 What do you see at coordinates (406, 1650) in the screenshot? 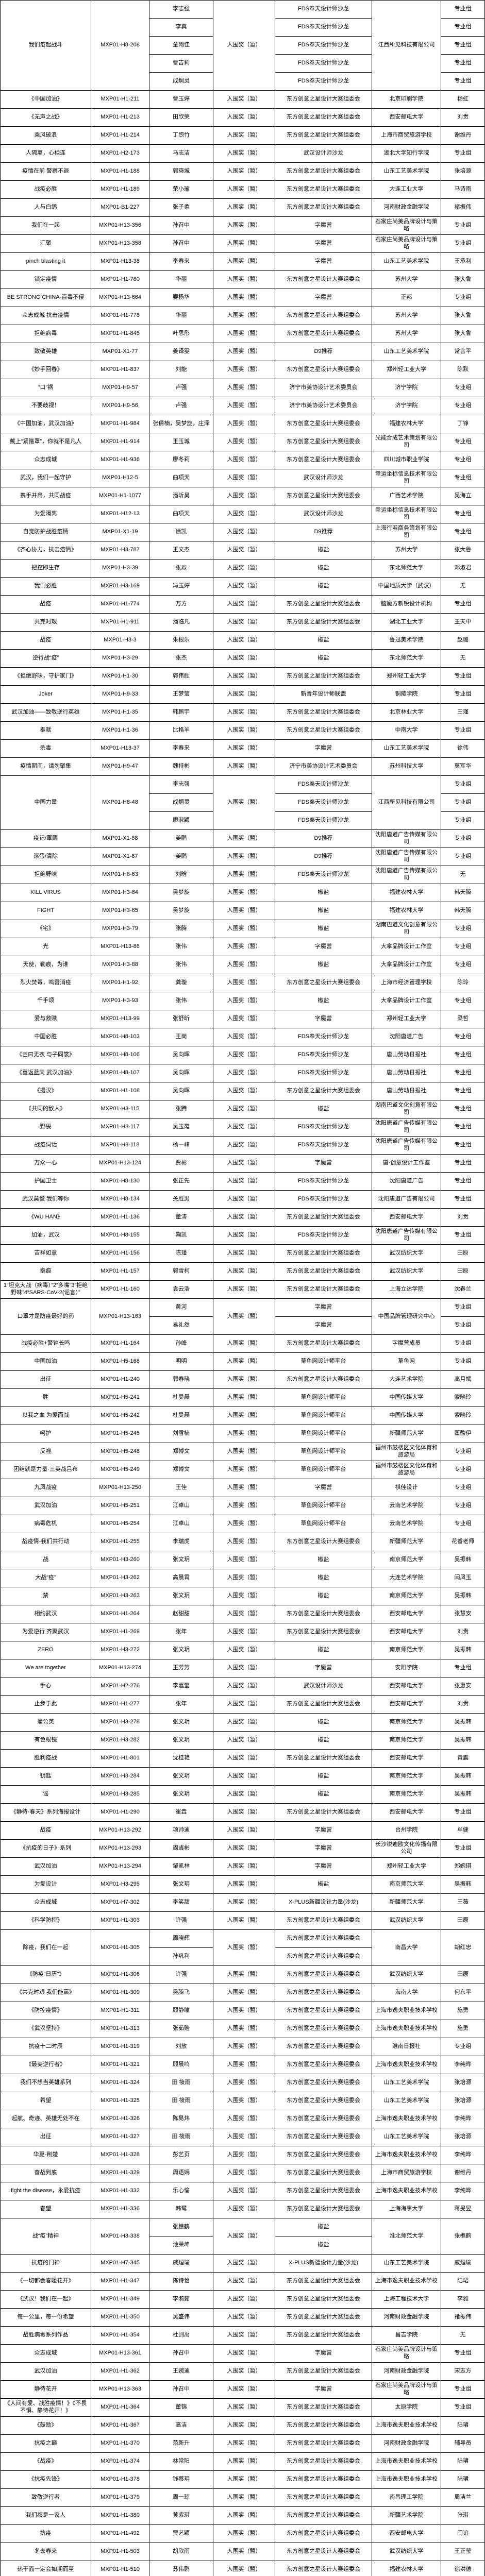
I see `school-cell: 南京师范大学` at bounding box center [406, 1650].